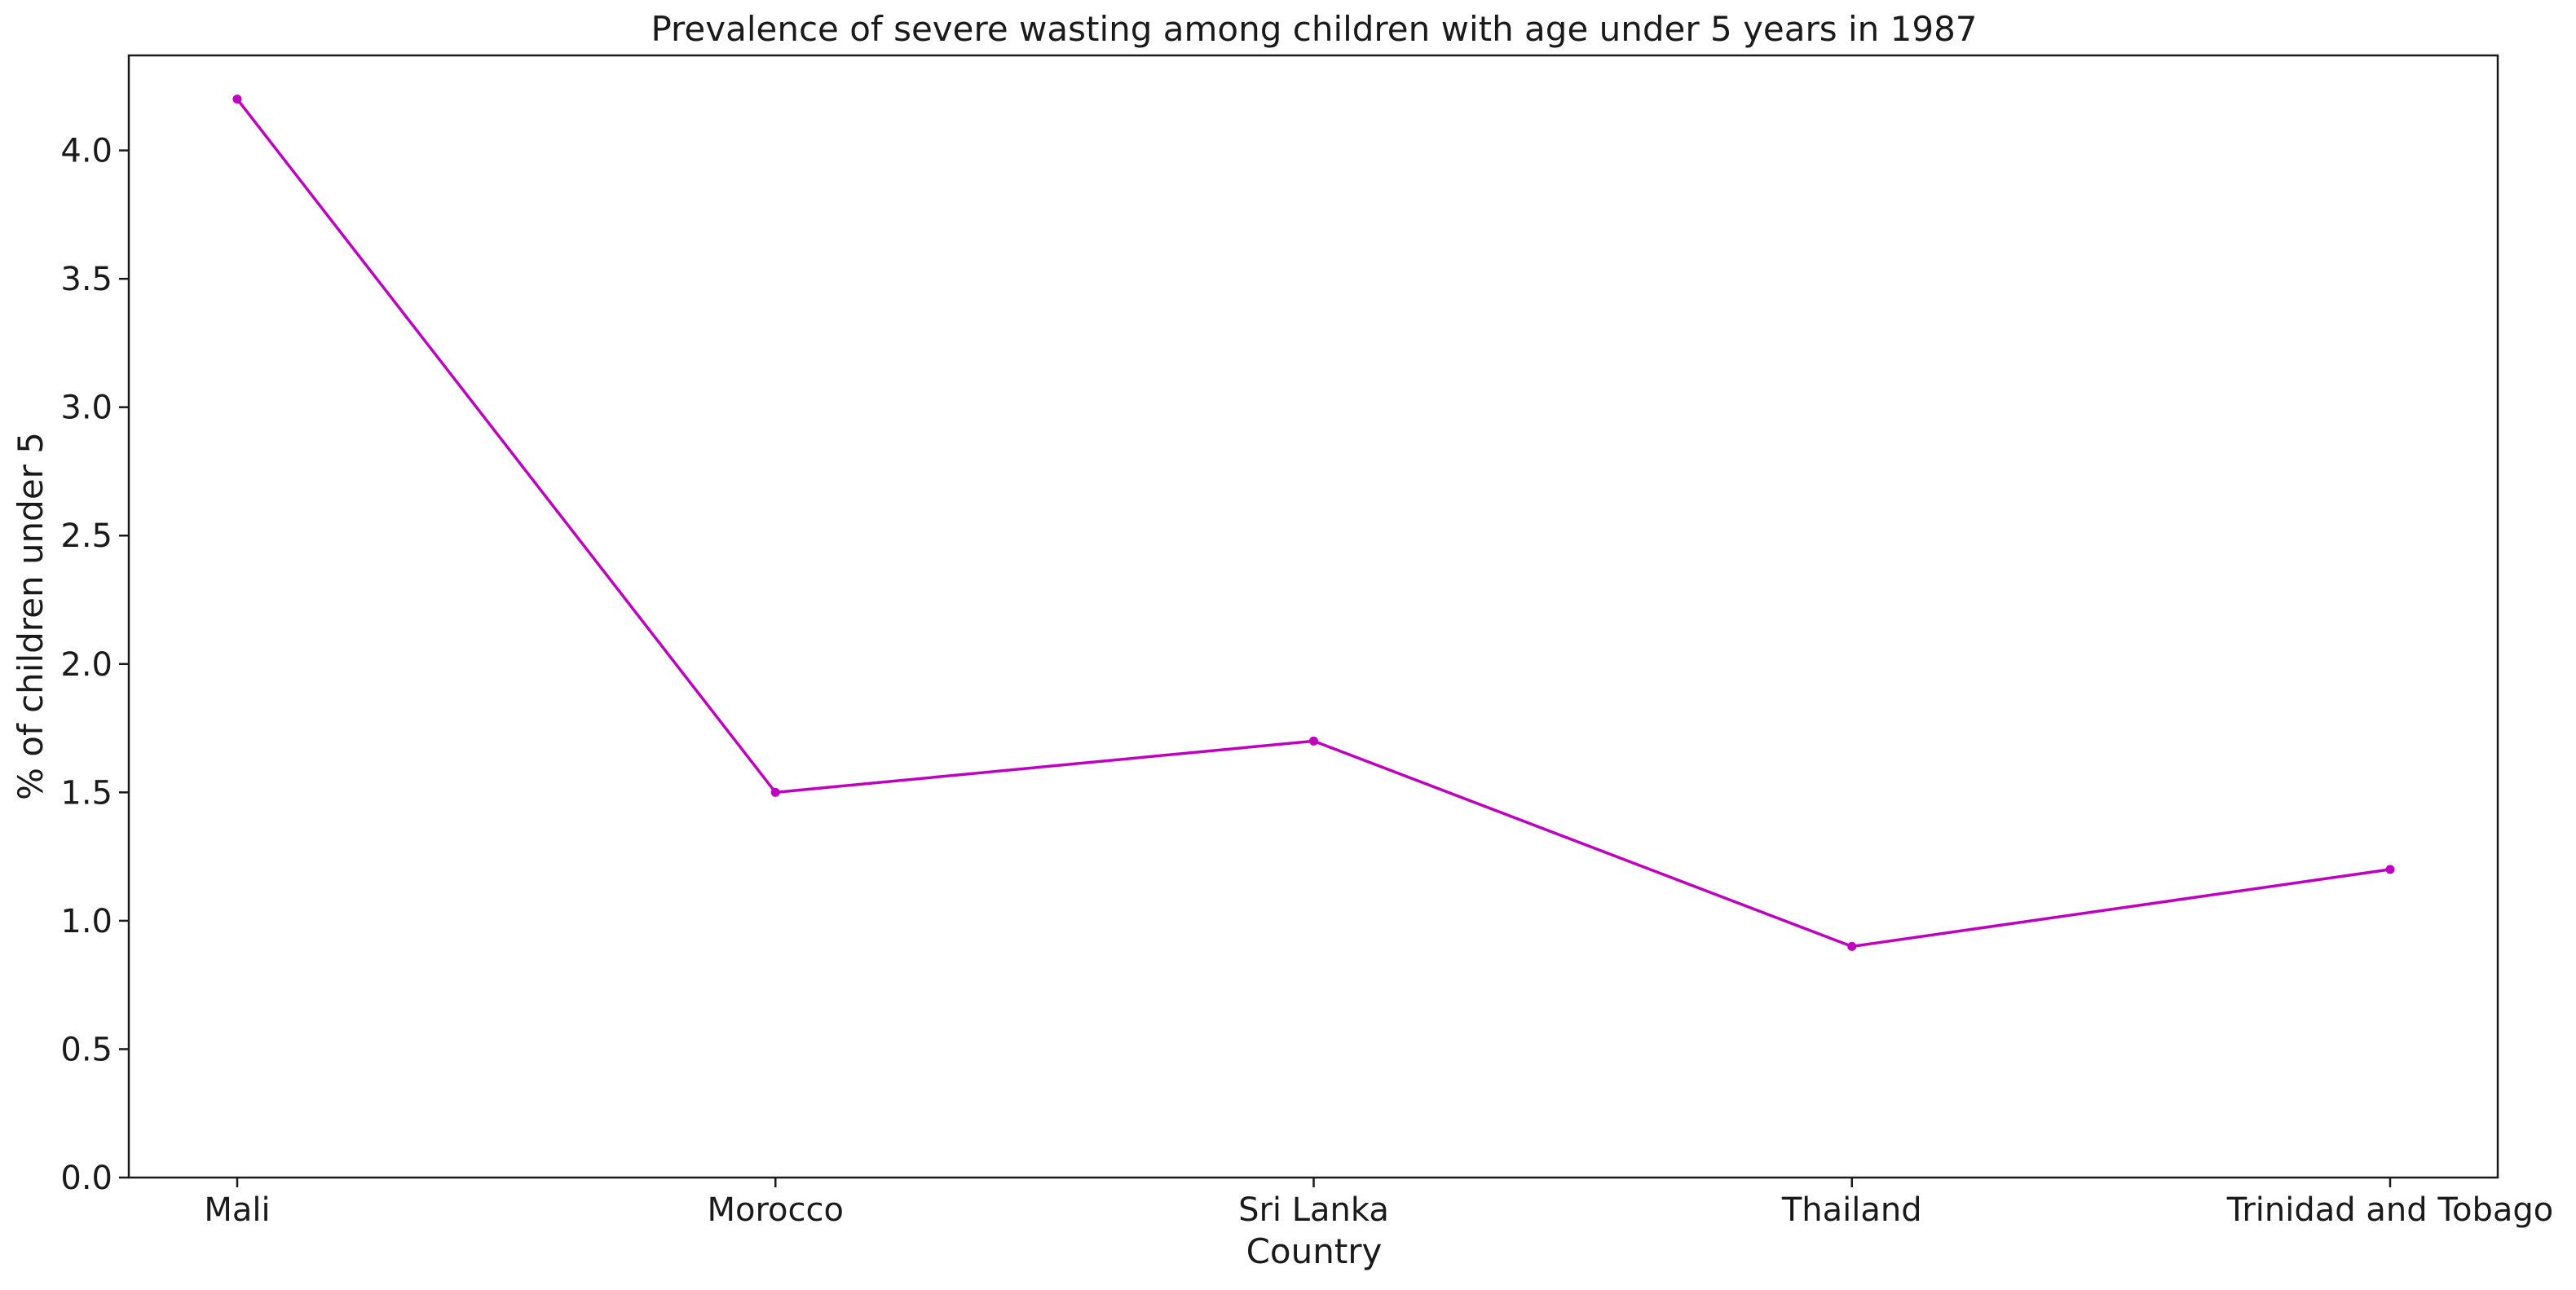 The height and width of the screenshot is (1290, 2576). What do you see at coordinates (1313, 1210) in the screenshot?
I see `x-tick-label: Sri Lanka` at bounding box center [1313, 1210].